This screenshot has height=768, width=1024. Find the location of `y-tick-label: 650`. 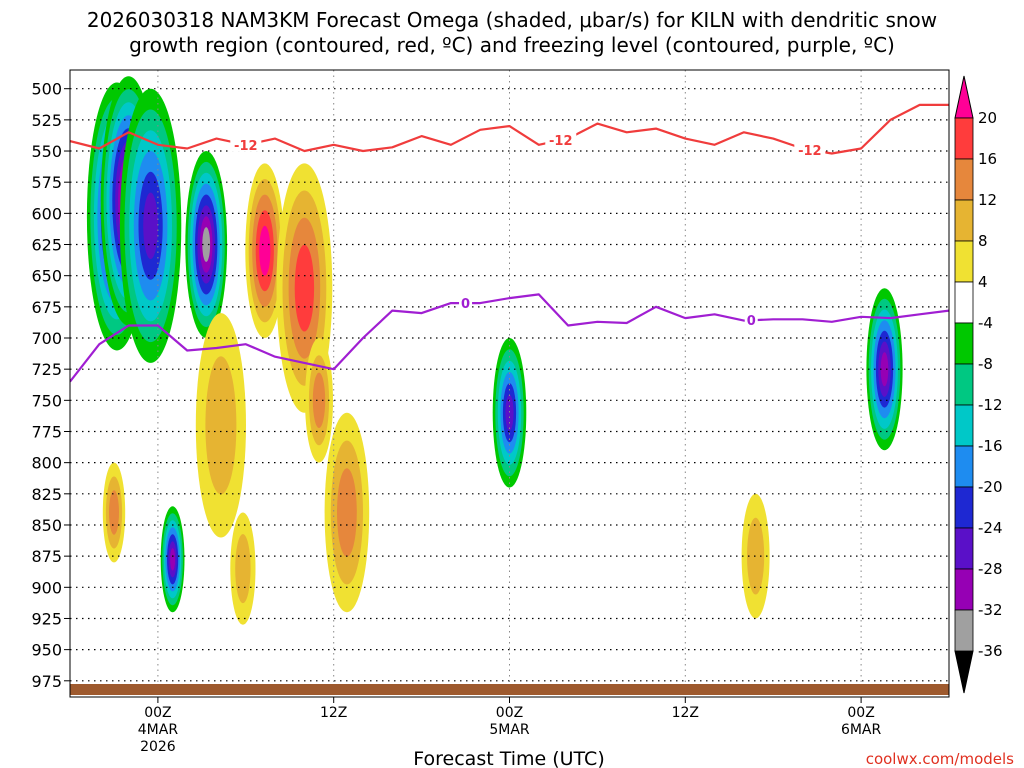

y-tick-label: 650 is located at coordinates (46, 276).